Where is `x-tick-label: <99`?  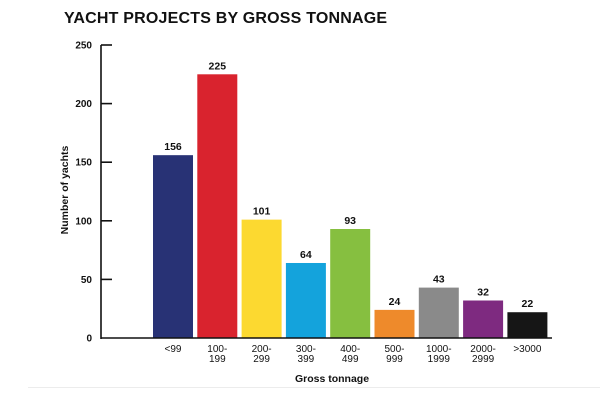 x-tick-label: <99 is located at coordinates (173, 349).